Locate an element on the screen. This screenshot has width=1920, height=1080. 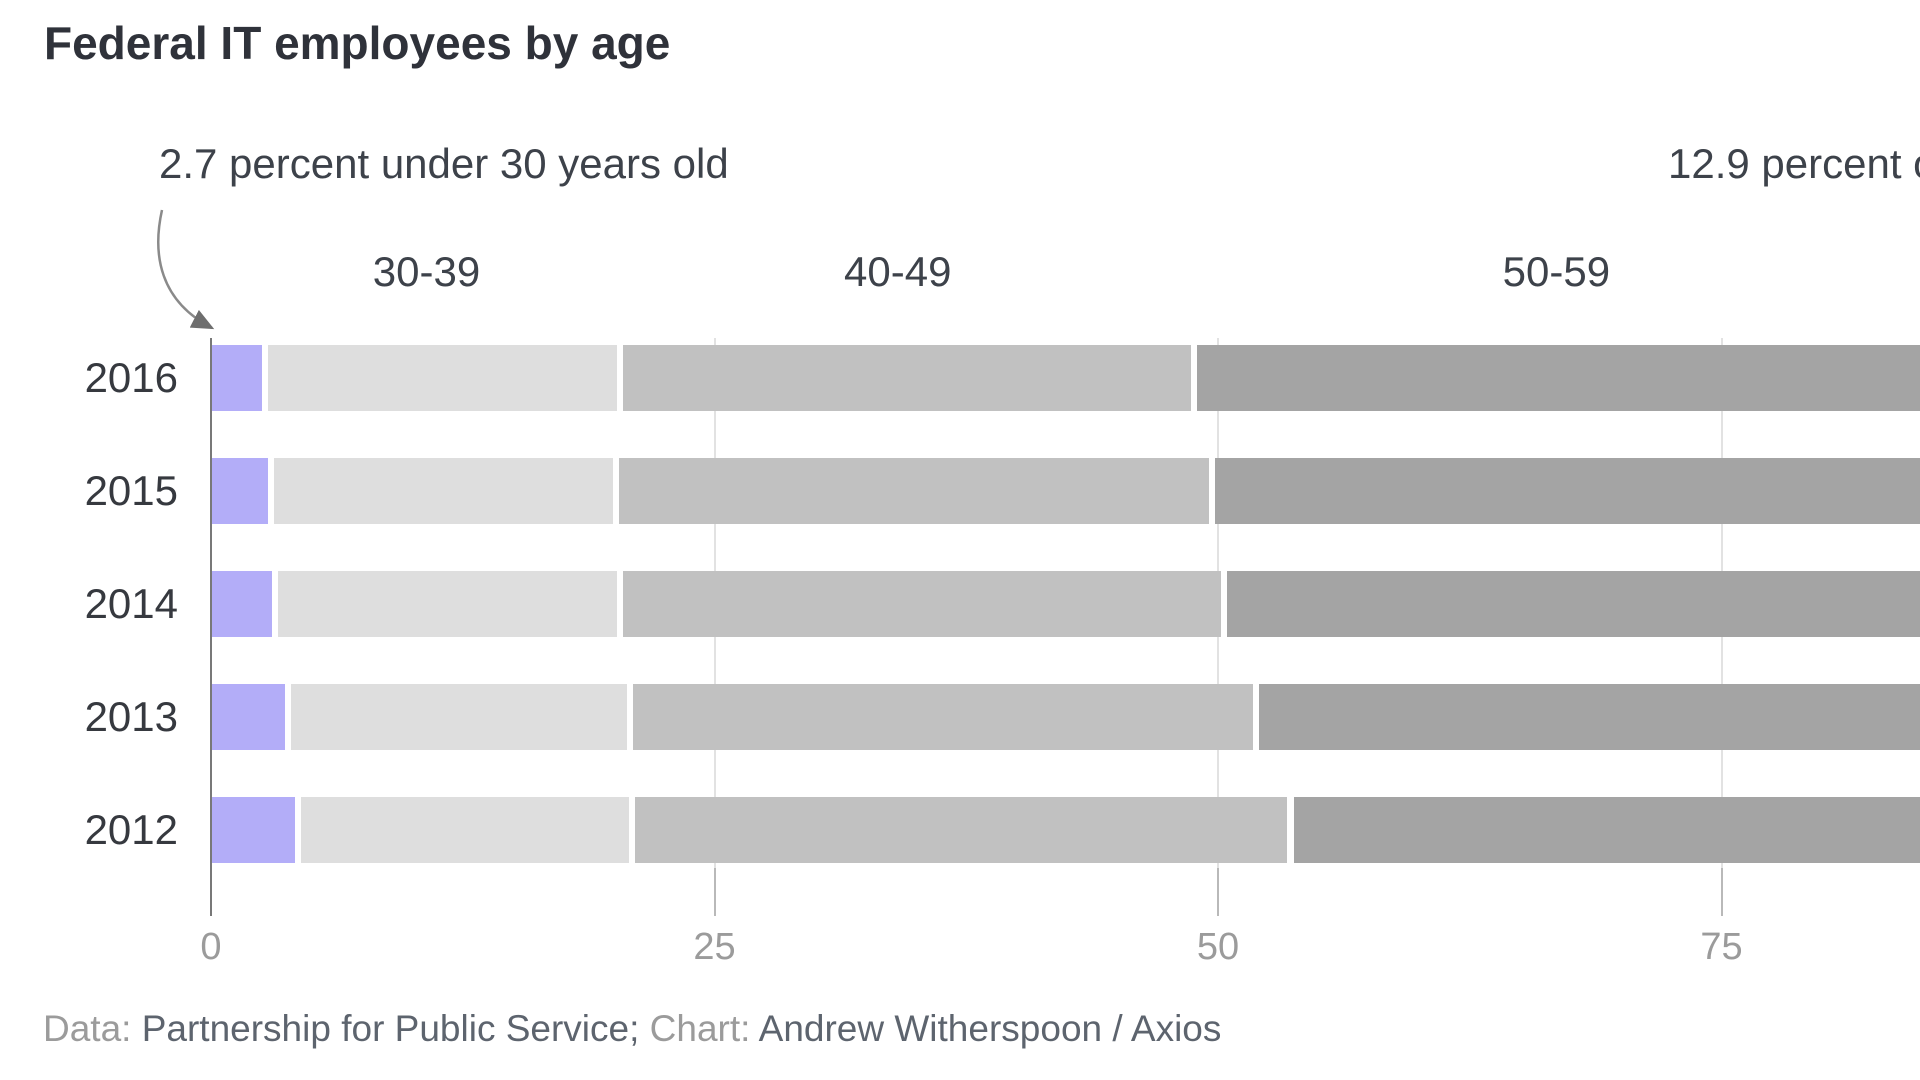
x-tick-label-75: 75 is located at coordinates (1721, 947).